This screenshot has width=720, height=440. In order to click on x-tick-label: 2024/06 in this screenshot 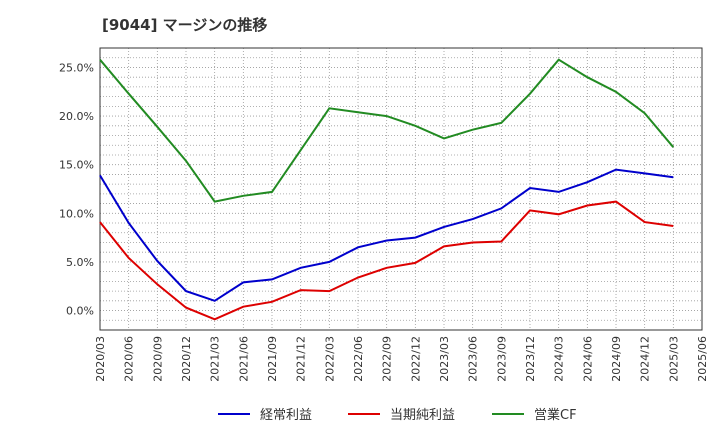, I will do `click(587, 359)`.